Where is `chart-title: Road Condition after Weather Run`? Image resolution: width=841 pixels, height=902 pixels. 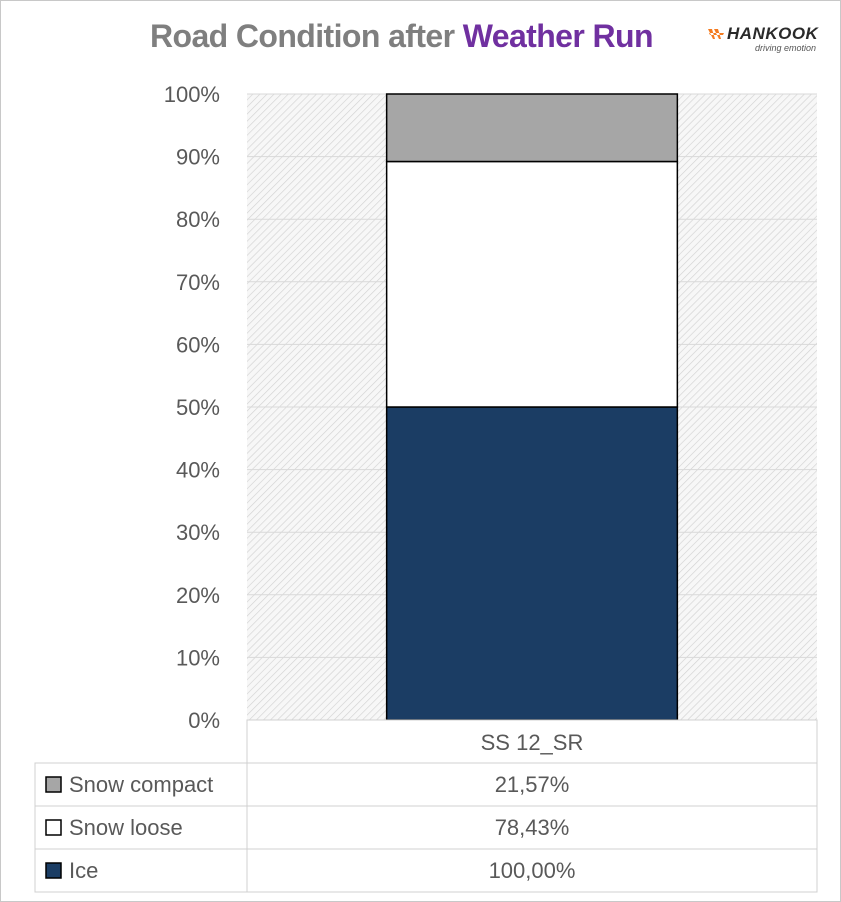
chart-title: Road Condition after Weather Run is located at coordinates (402, 40).